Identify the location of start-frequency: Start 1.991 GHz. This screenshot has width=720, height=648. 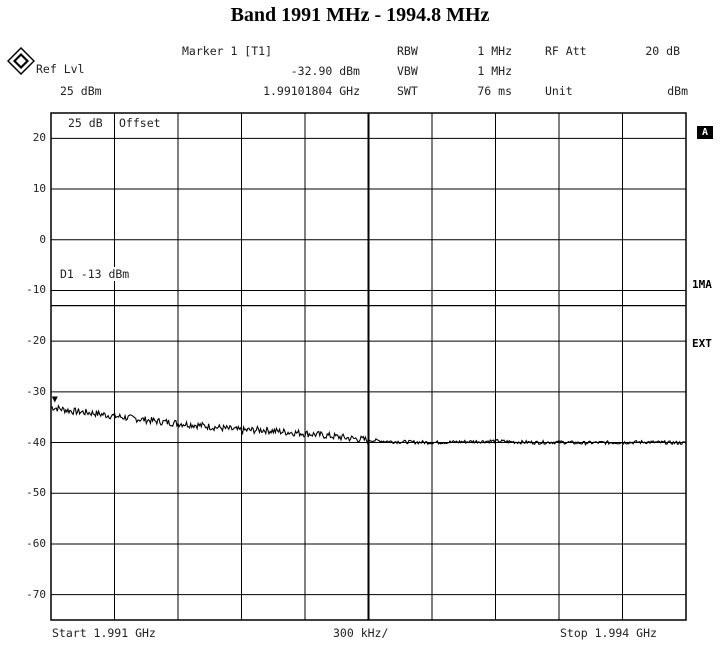
(104, 633).